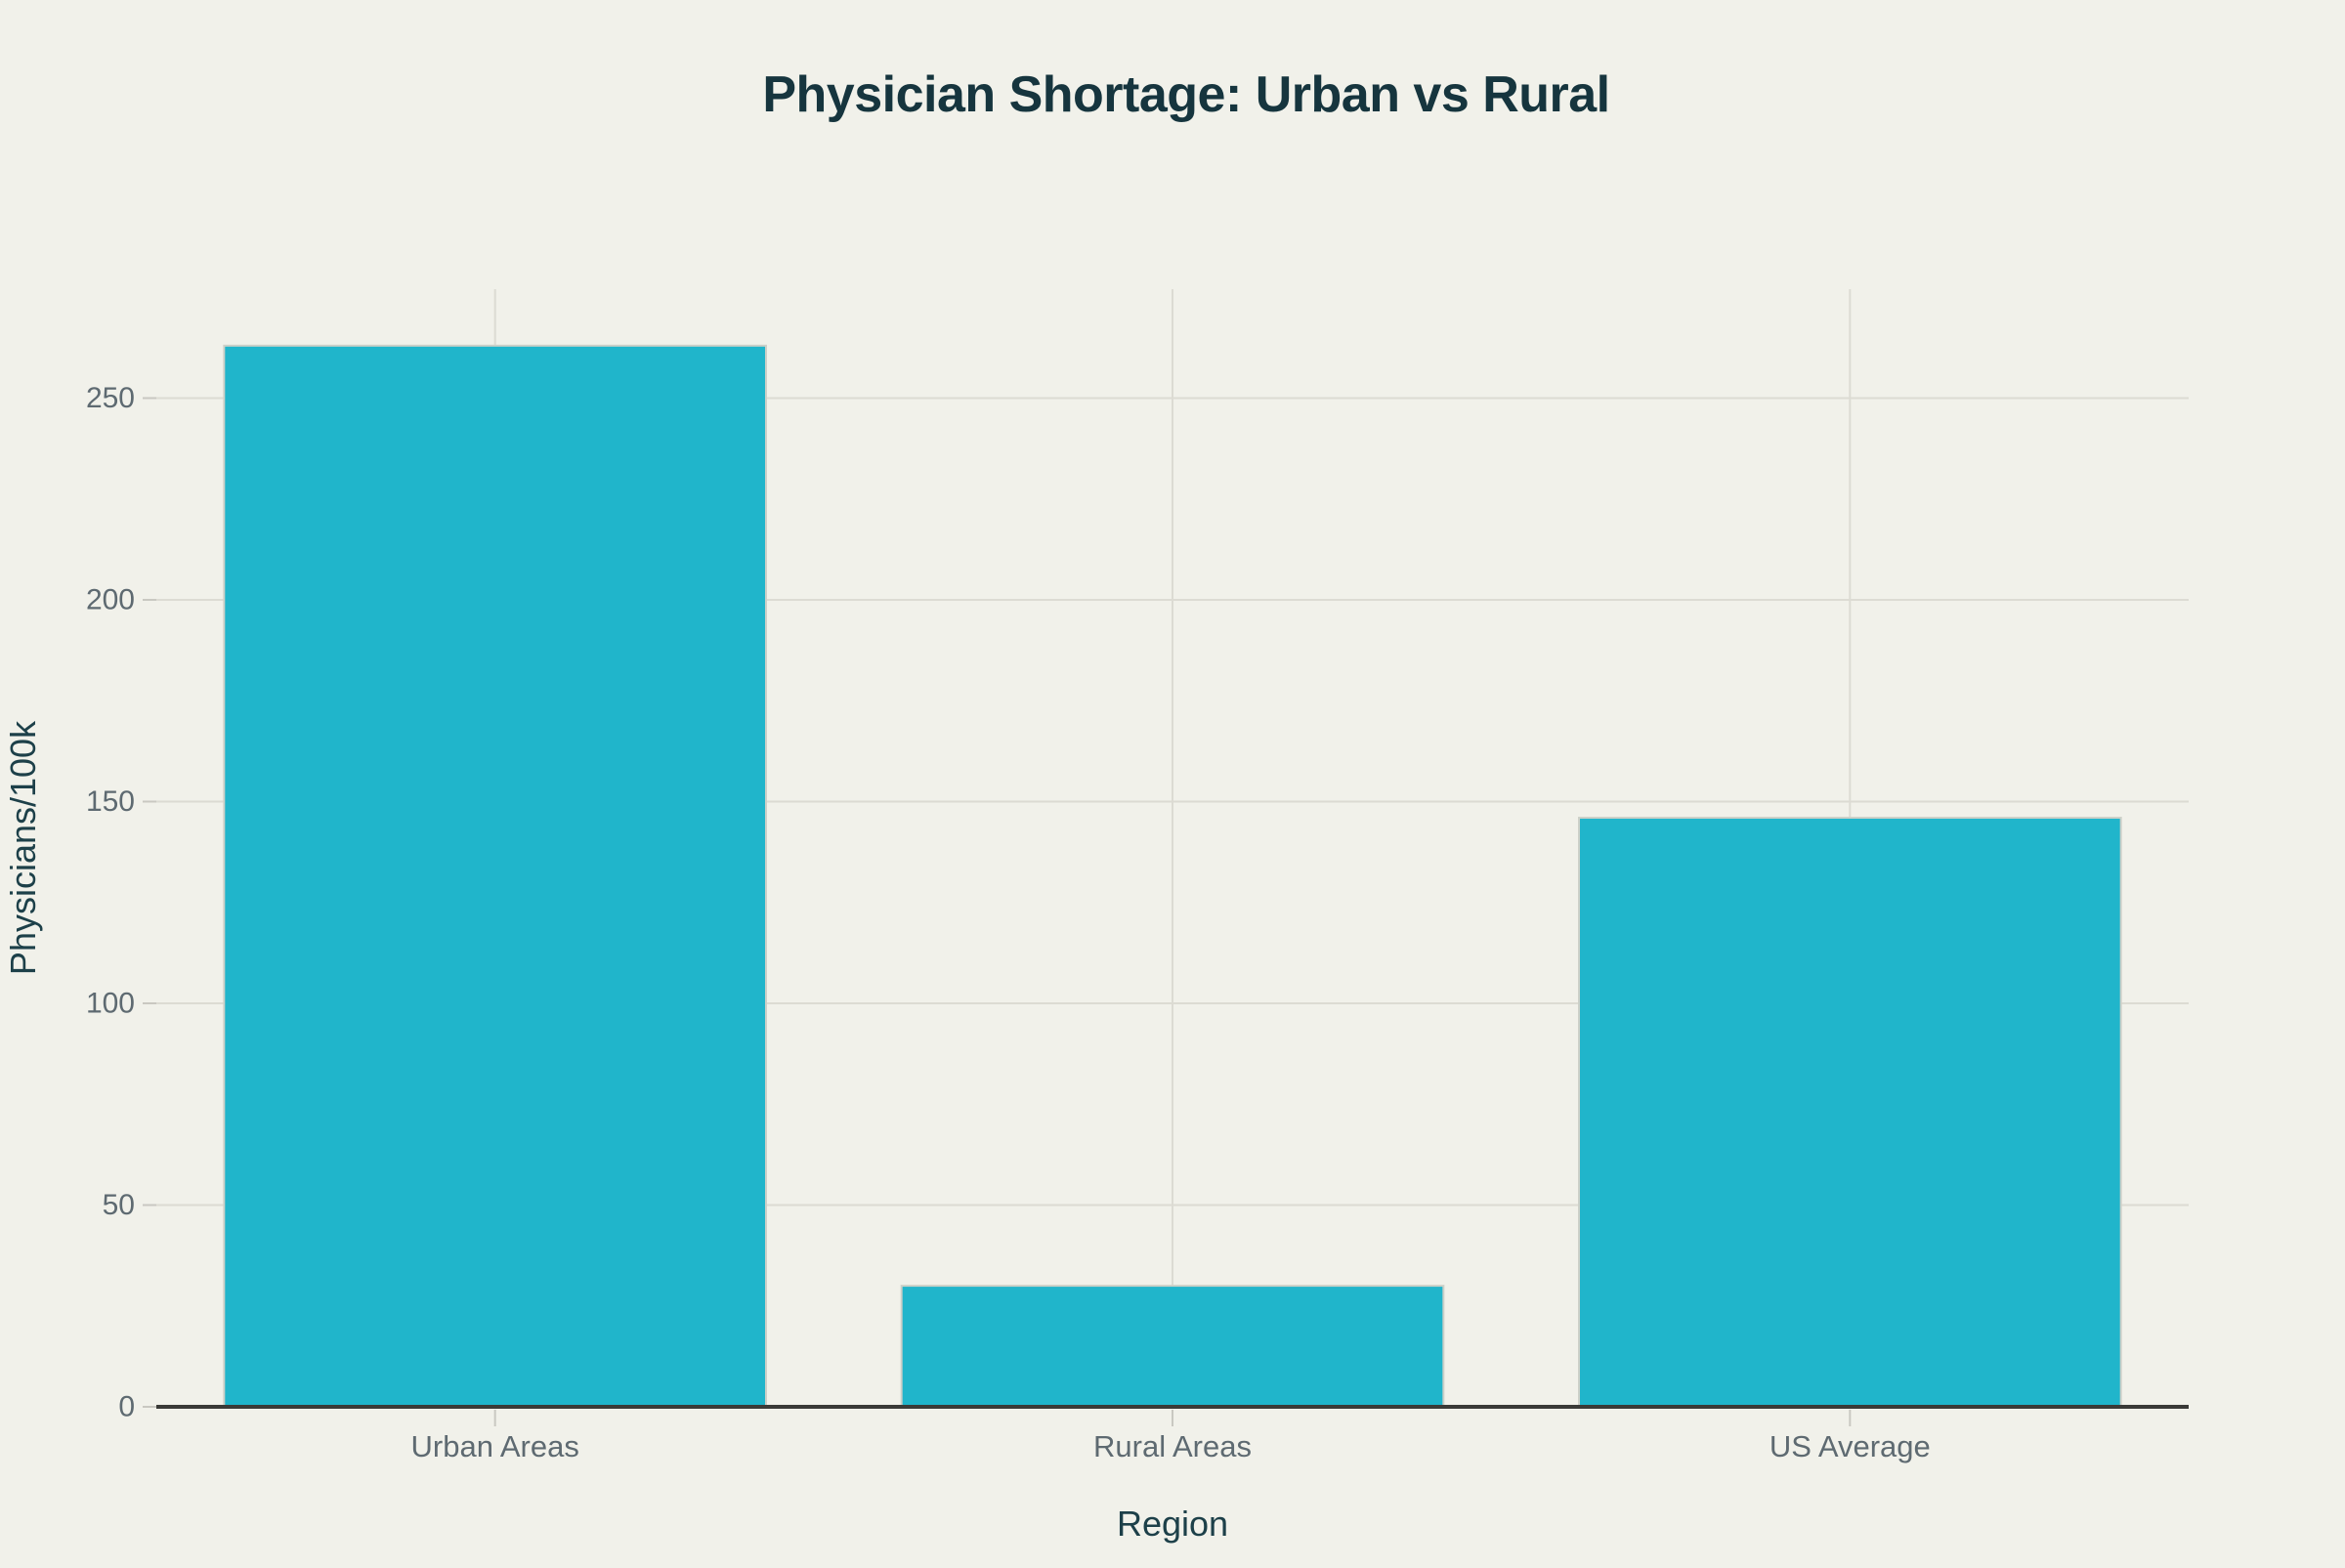 The width and height of the screenshot is (2345, 1568). What do you see at coordinates (1172, 1346) in the screenshot?
I see `bar-rural-areas` at bounding box center [1172, 1346].